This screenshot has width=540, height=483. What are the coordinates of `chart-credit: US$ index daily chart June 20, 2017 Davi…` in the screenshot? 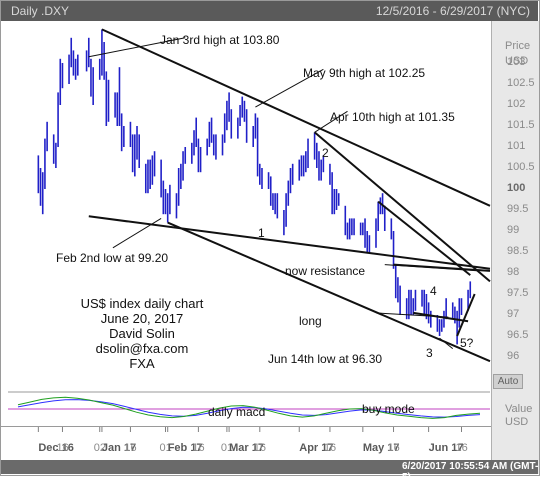 It's located at (142, 333).